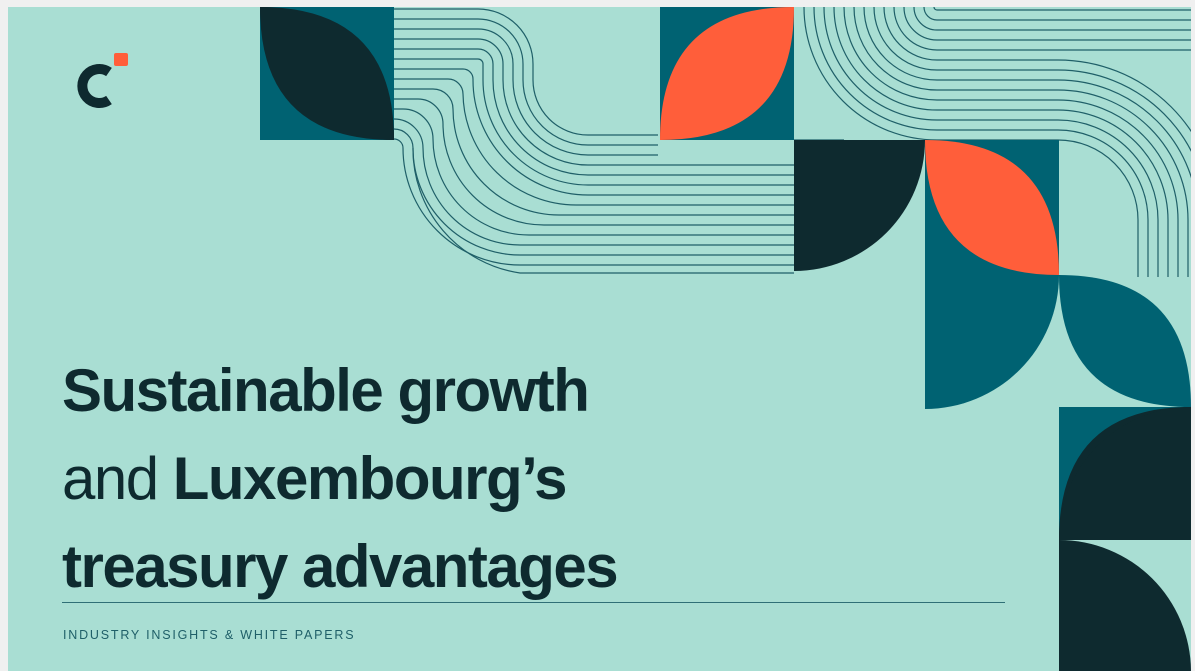 The width and height of the screenshot is (1195, 671). What do you see at coordinates (110, 478) in the screenshot?
I see `title-line-2-light: and` at bounding box center [110, 478].